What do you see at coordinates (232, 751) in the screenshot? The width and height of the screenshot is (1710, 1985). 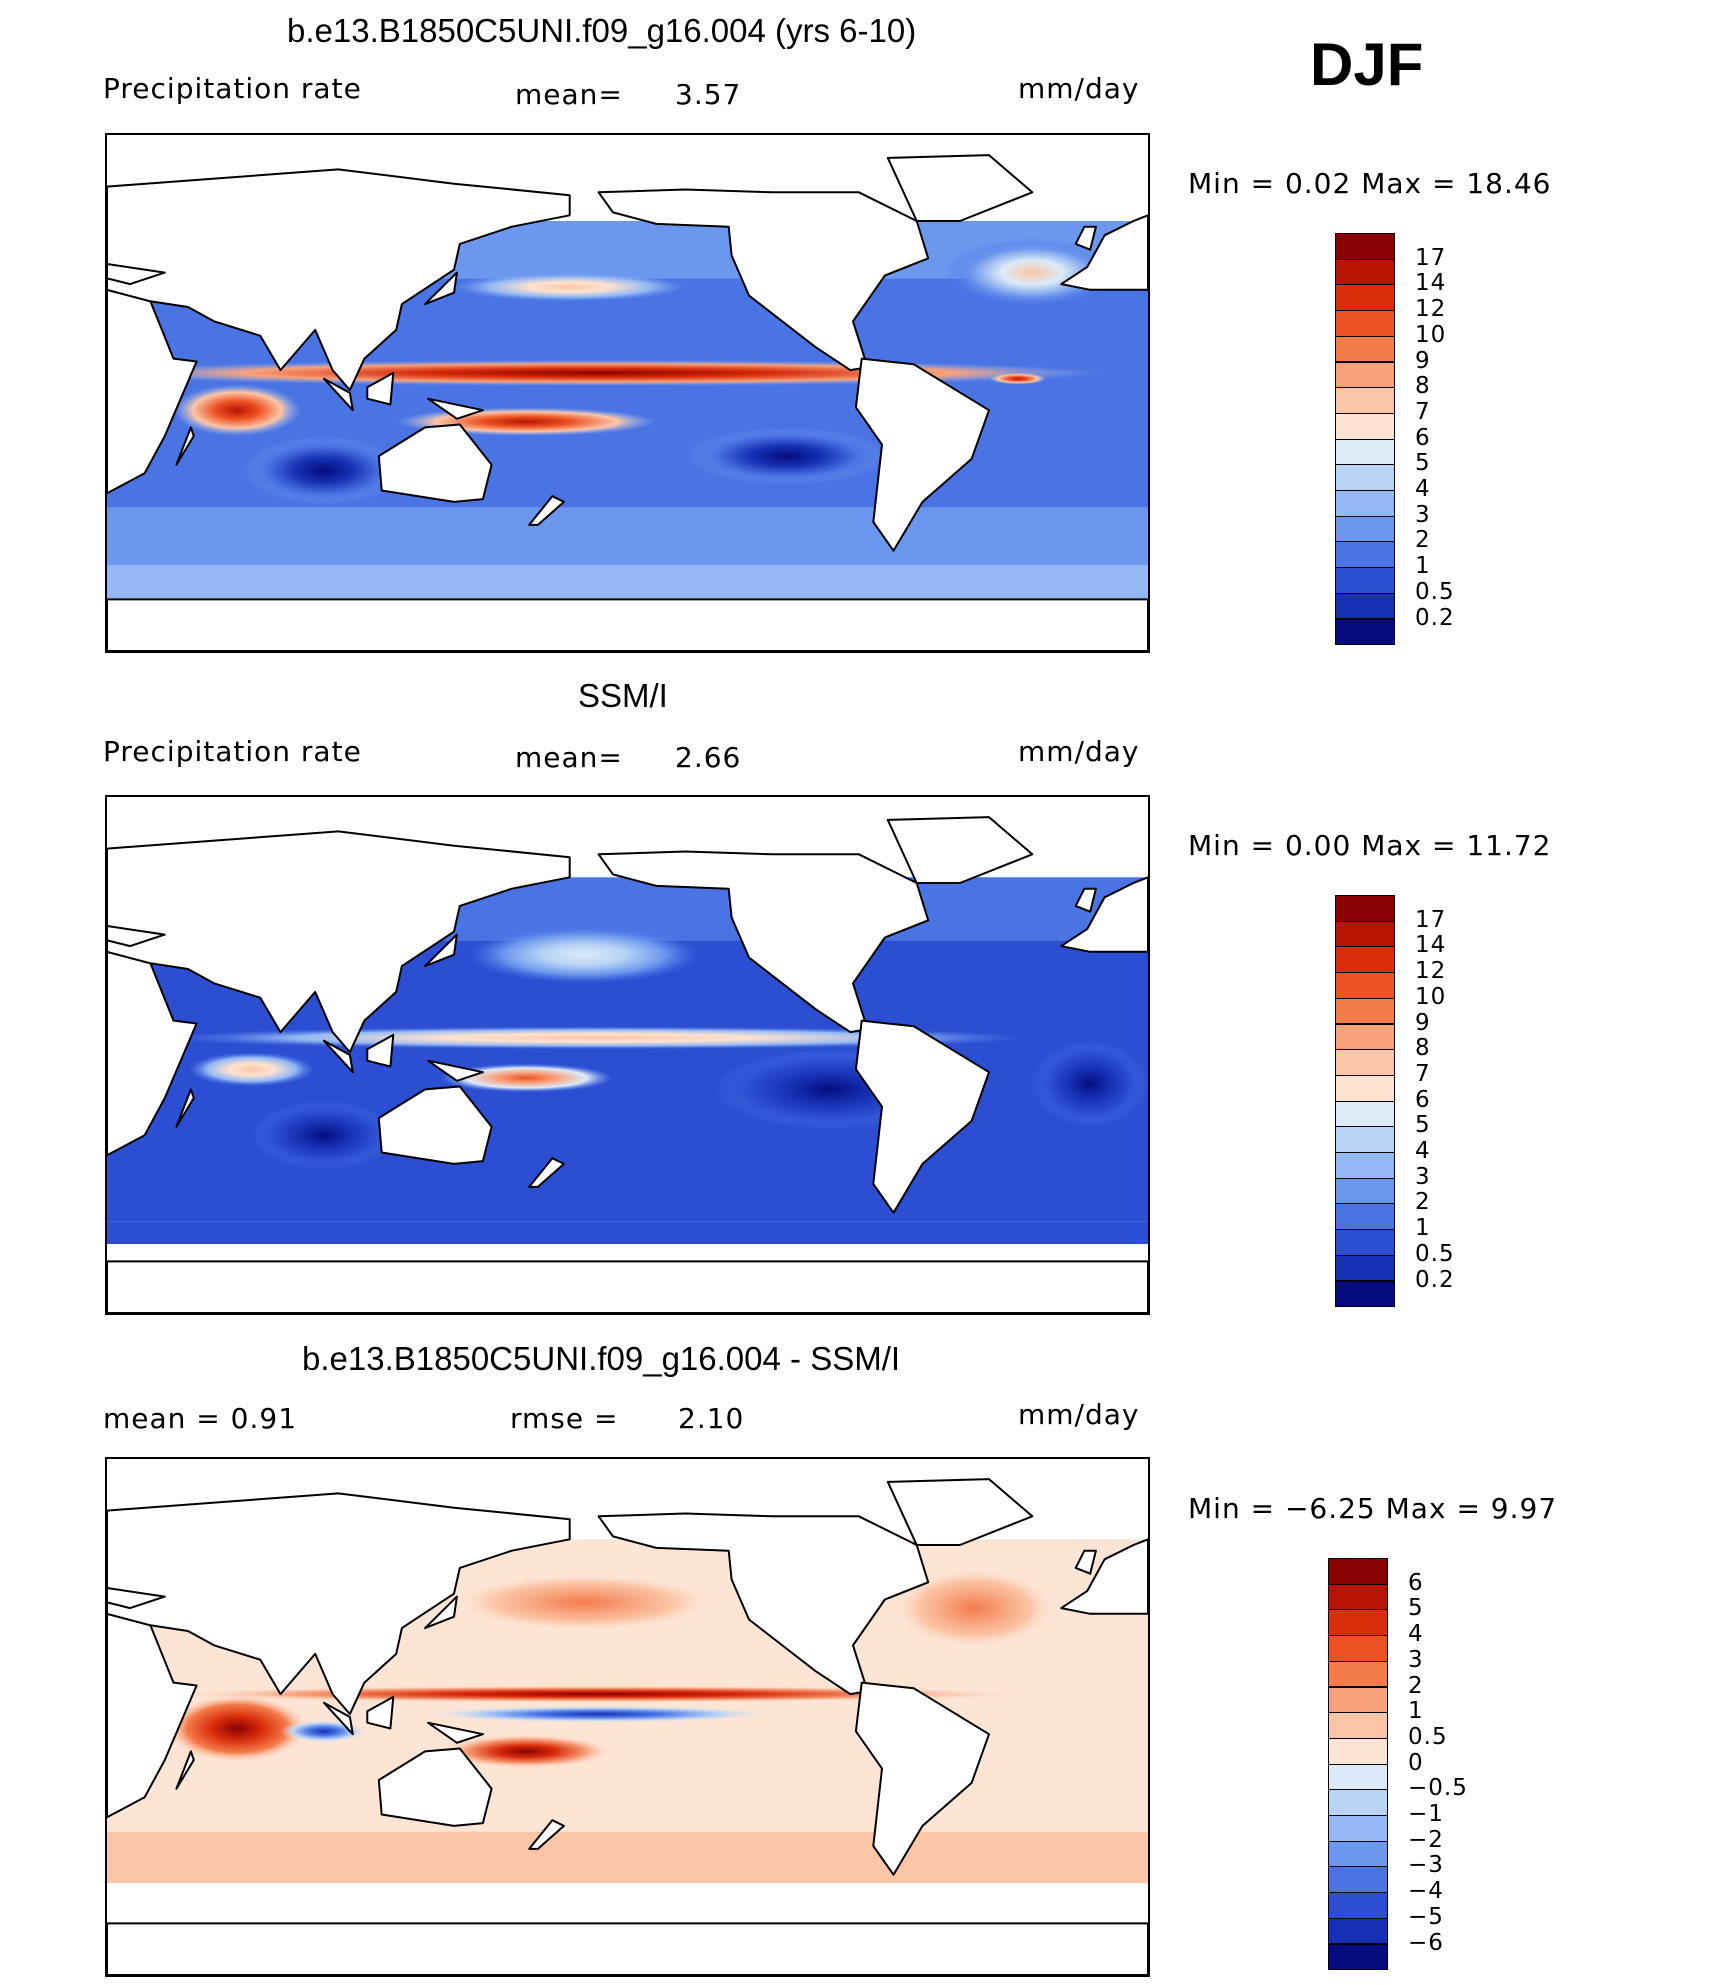 I see `variable-label: Precipitation rate` at bounding box center [232, 751].